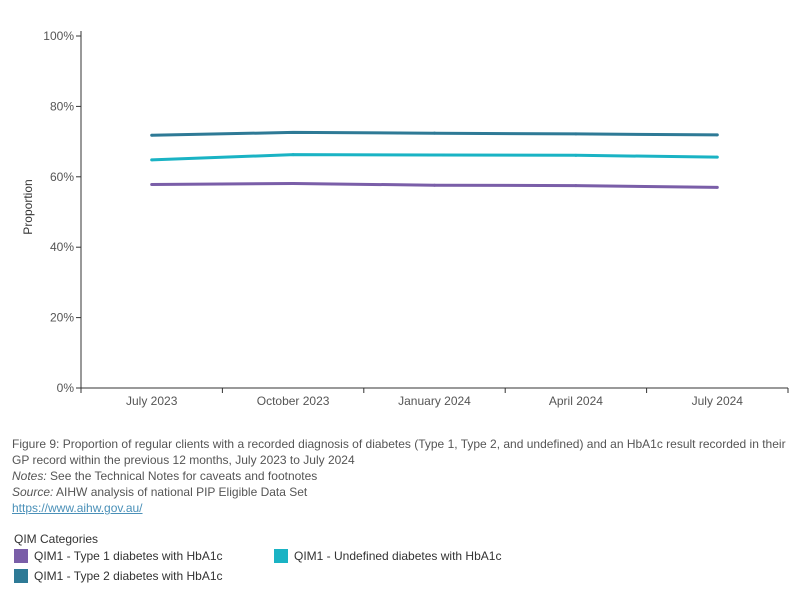 The width and height of the screenshot is (800, 600). Describe the element at coordinates (402, 508) in the screenshot. I see `link-line: https://www.aihw.gov.au/` at that location.